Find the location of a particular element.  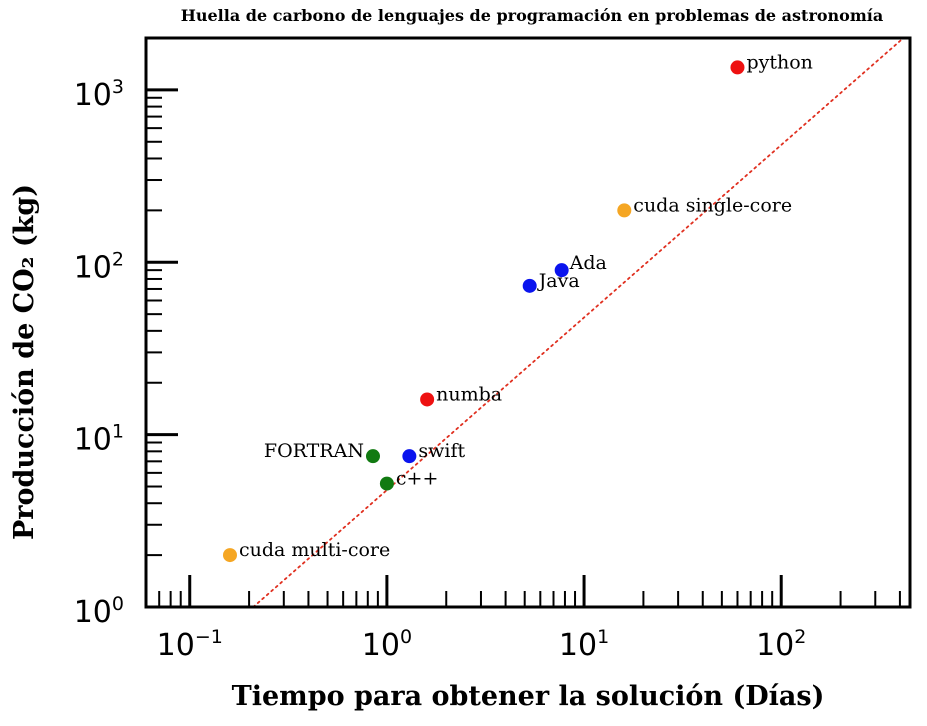

point-label: cuda single-core is located at coordinates (712, 205).